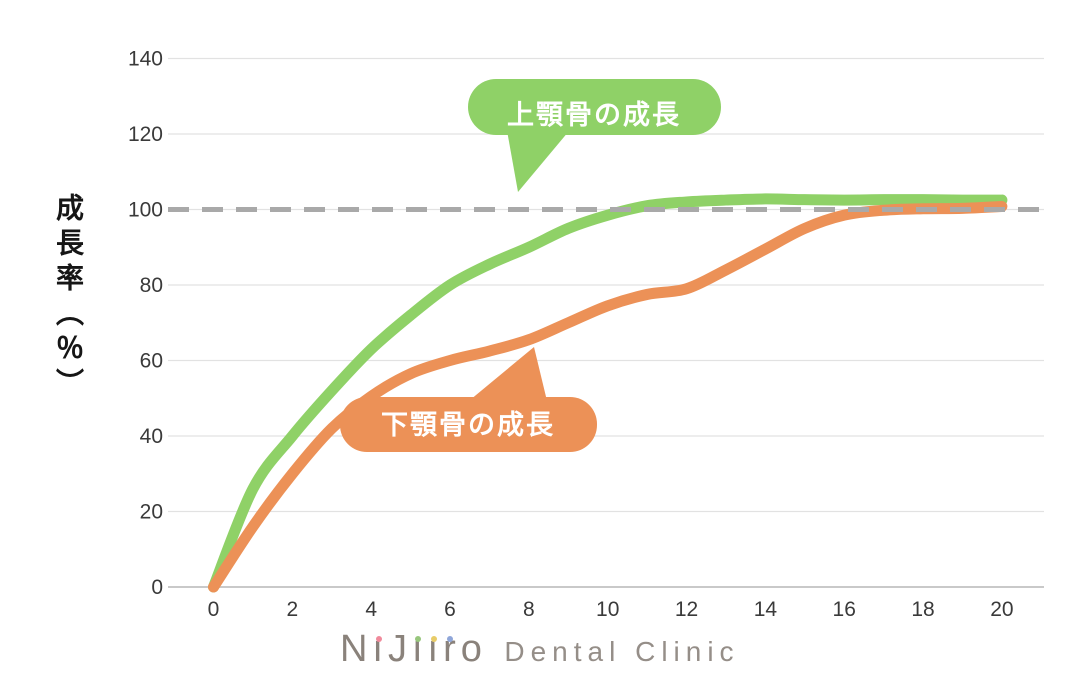 The height and width of the screenshot is (686, 1078). I want to click on y-tick-label: 120, so click(145, 134).